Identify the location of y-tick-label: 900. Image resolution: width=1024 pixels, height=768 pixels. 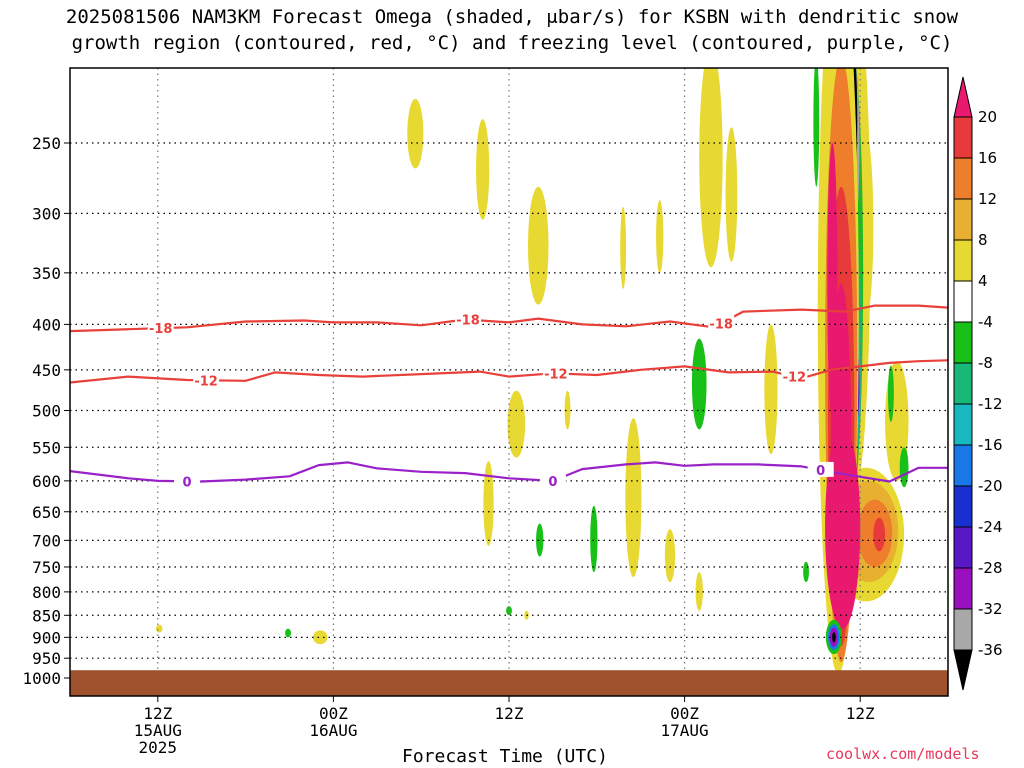
(46, 637).